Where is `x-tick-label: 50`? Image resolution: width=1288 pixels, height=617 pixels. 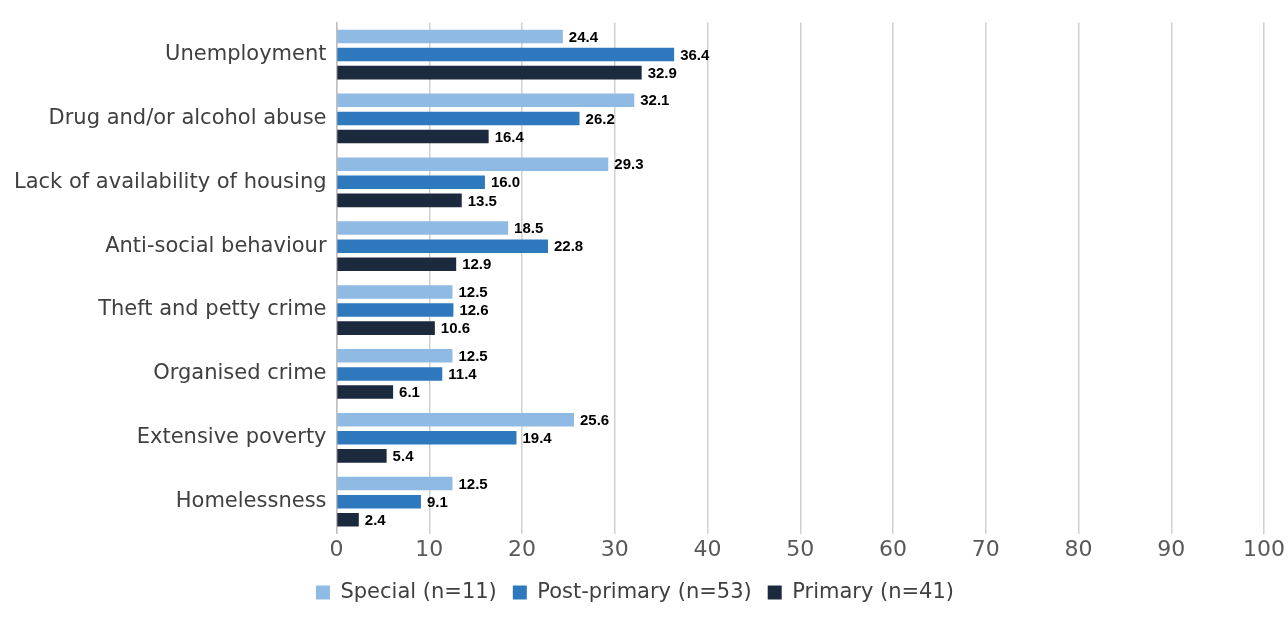
x-tick-label: 50 is located at coordinates (800, 548).